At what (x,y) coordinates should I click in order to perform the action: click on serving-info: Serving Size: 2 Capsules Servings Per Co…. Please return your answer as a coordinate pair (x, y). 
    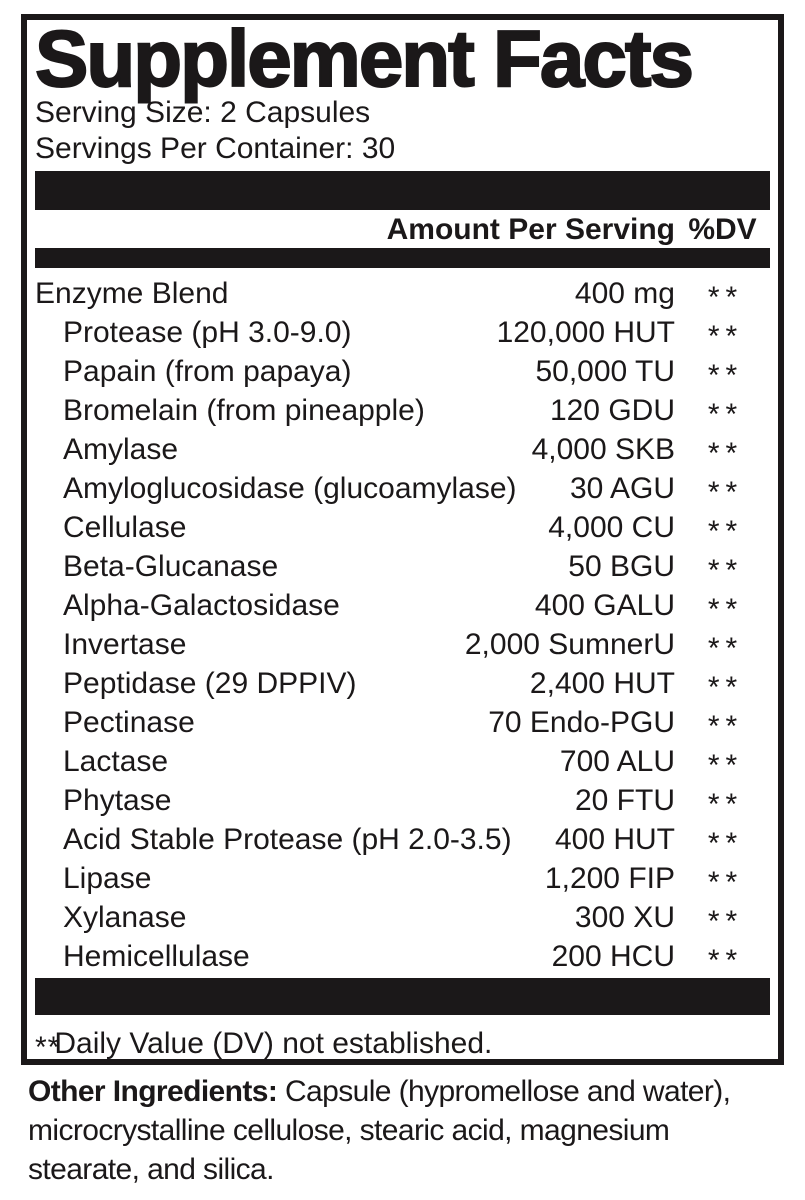
    Looking at the image, I should click on (402, 131).